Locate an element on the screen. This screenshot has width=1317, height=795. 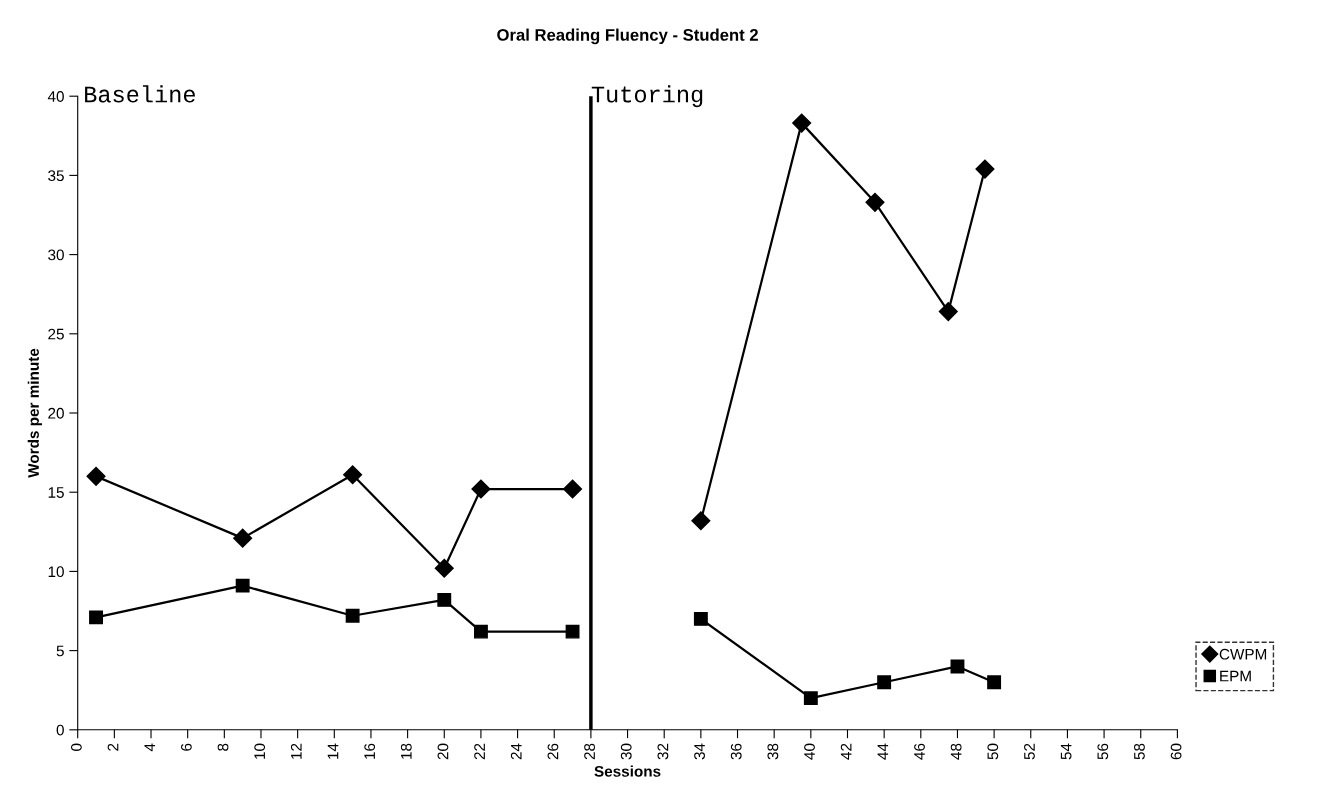
chart-title: Oral Reading Fluency - Student 2 is located at coordinates (627, 36).